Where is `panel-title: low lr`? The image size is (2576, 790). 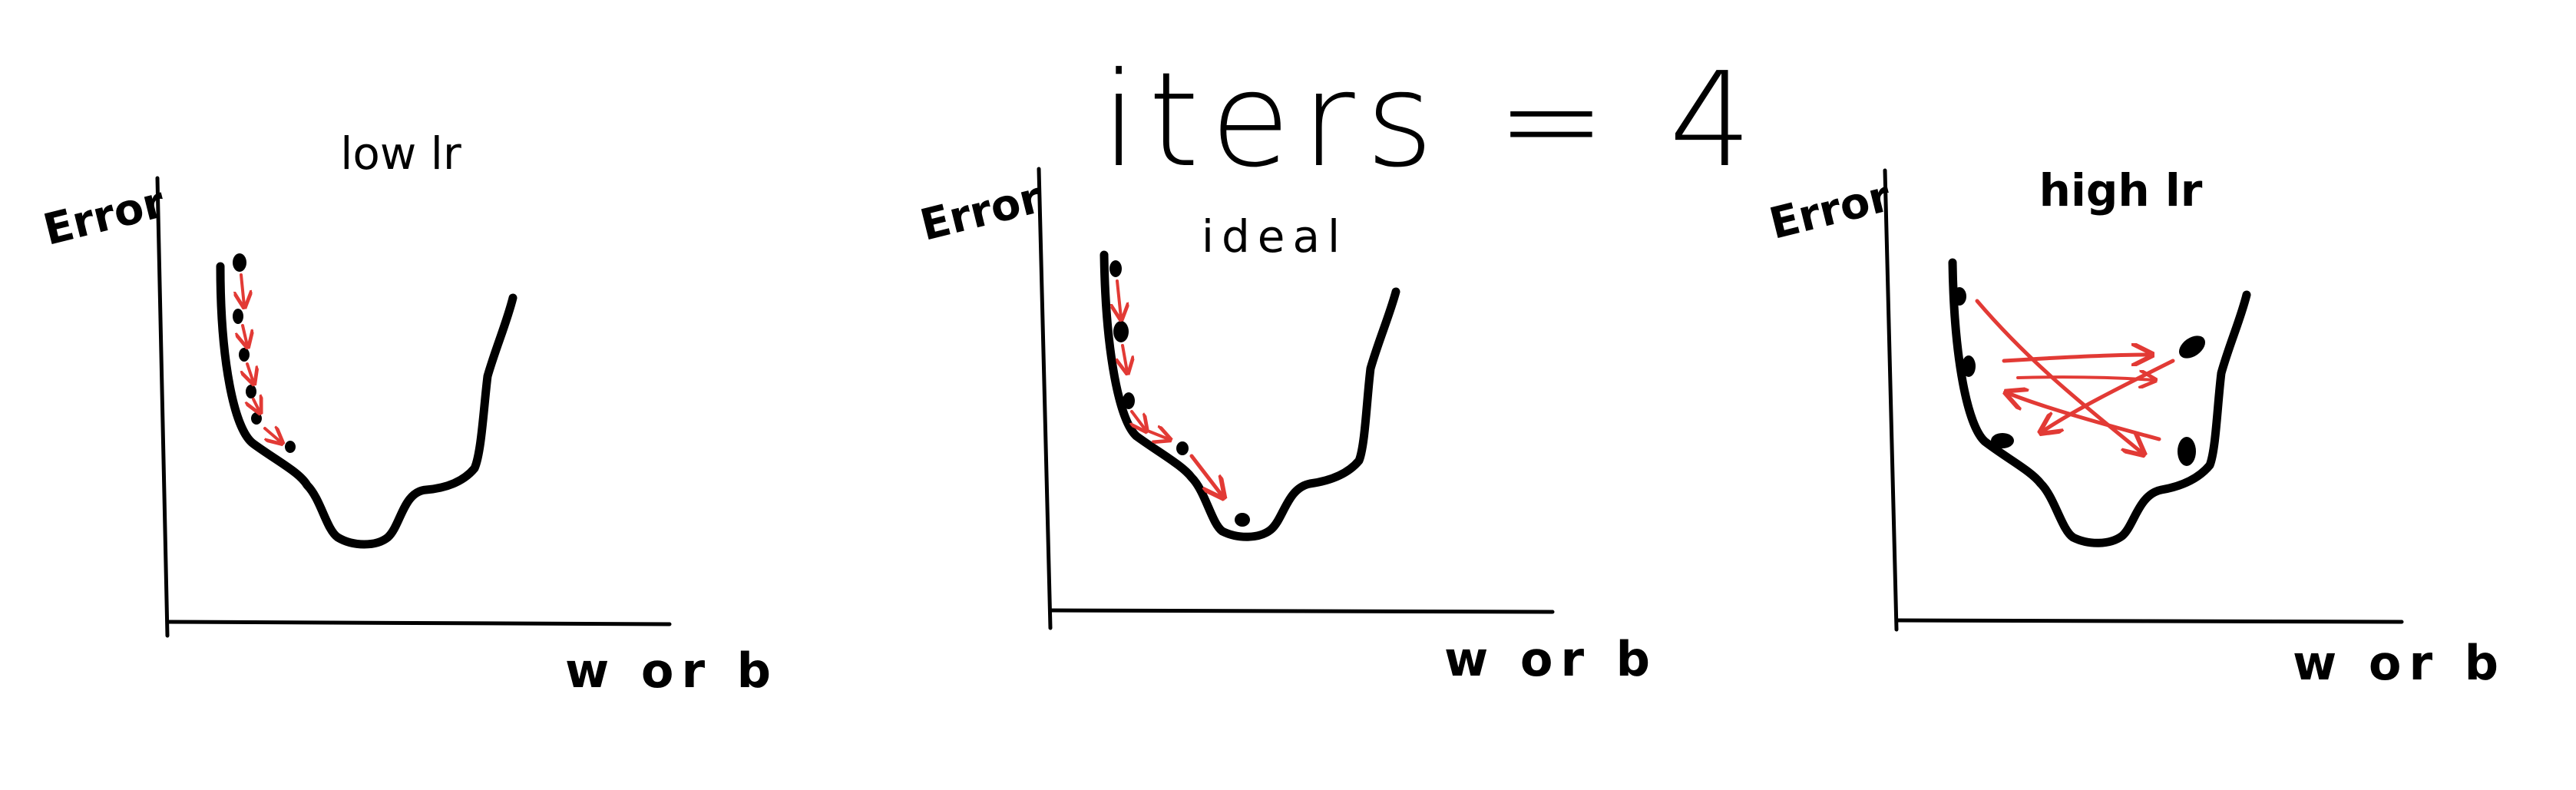 panel-title: low lr is located at coordinates (400, 153).